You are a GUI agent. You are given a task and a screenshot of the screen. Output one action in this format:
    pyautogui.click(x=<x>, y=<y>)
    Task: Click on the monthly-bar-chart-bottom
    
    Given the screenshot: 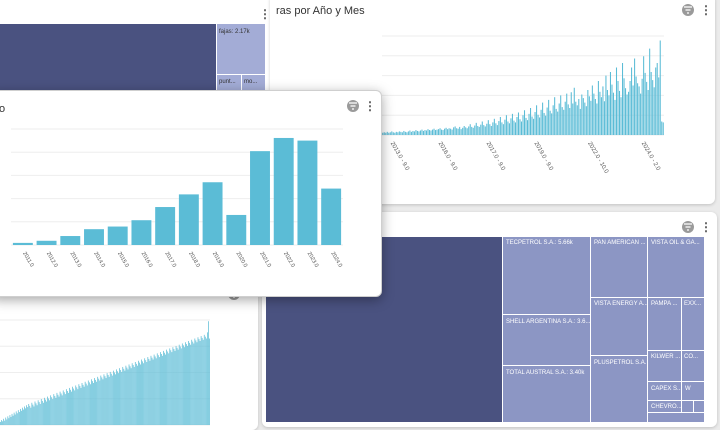 What is the action you would take?
    pyautogui.click(x=129, y=355)
    